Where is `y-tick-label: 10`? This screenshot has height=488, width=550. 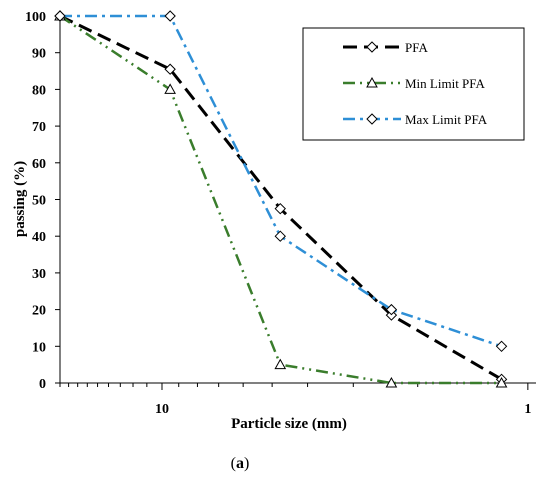
y-tick-label: 10 is located at coordinates (39, 347).